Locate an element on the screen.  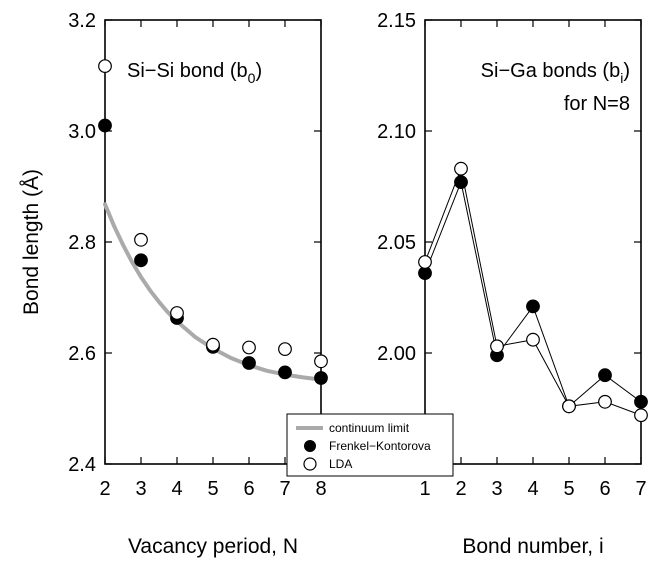
legend-swatch-lda is located at coordinates (310, 464).